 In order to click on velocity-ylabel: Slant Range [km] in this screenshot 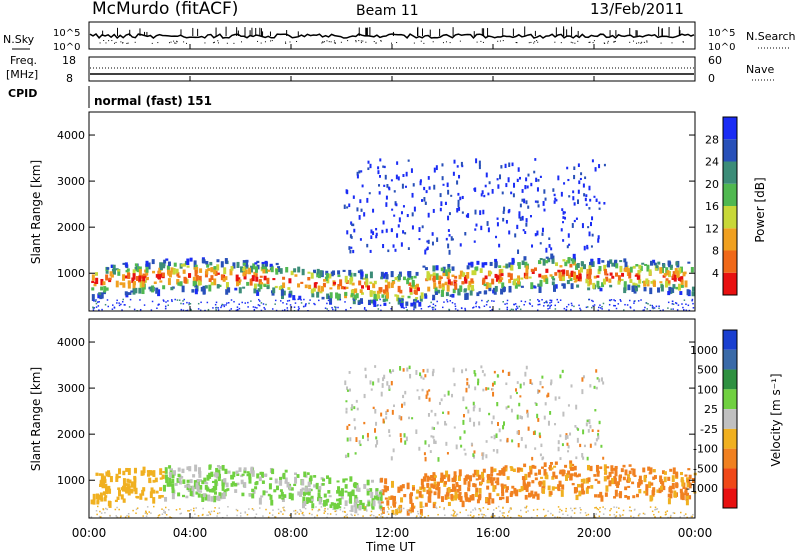, I will do `click(36, 419)`.